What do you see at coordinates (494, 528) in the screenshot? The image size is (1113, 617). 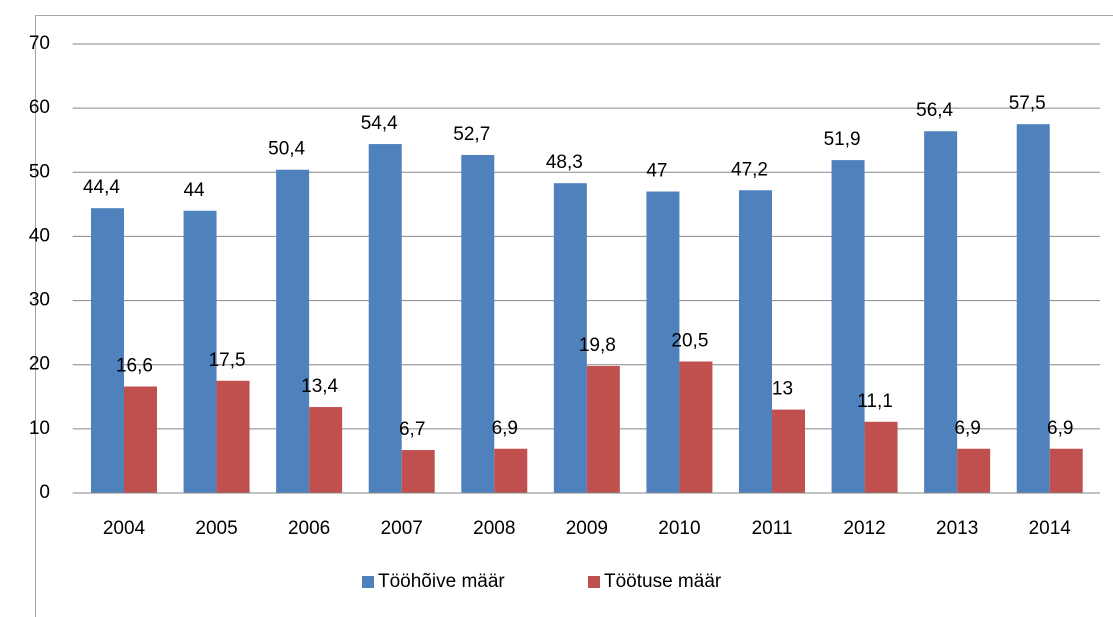 I see `x-tick-label: 2008` at bounding box center [494, 528].